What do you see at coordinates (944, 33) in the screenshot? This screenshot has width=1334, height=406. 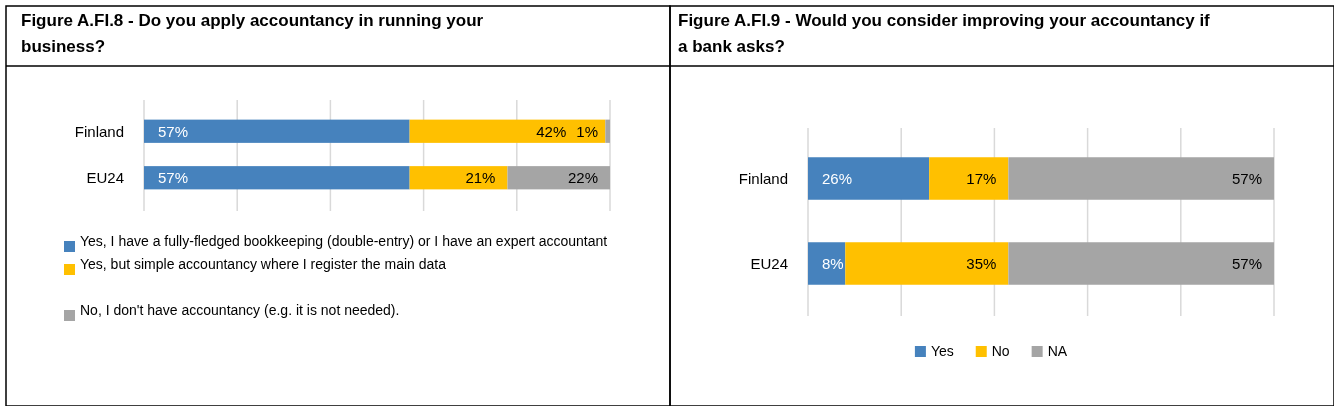 I see `chart-title: Figure A.FI.9 - Would you consider improving your accountancy if a bank asks?` at bounding box center [944, 33].